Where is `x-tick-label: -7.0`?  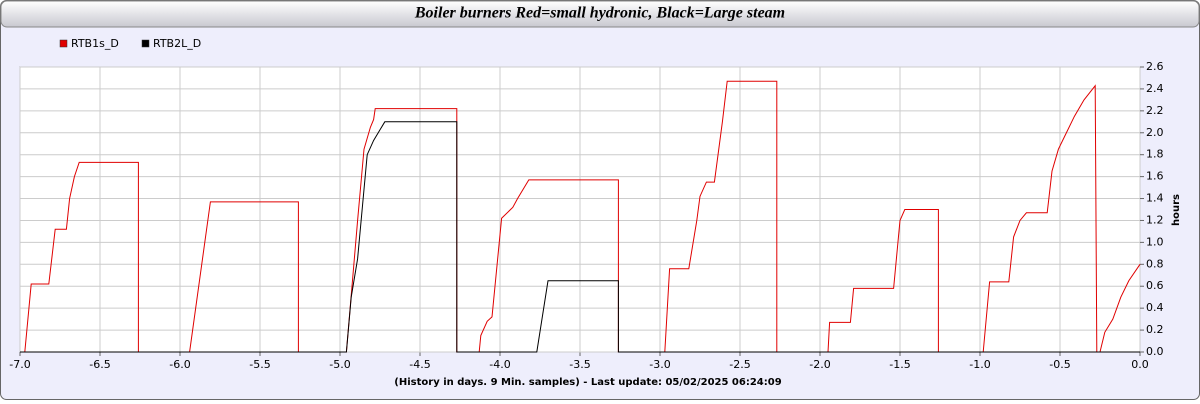
x-tick-label: -7.0 is located at coordinates (19, 364).